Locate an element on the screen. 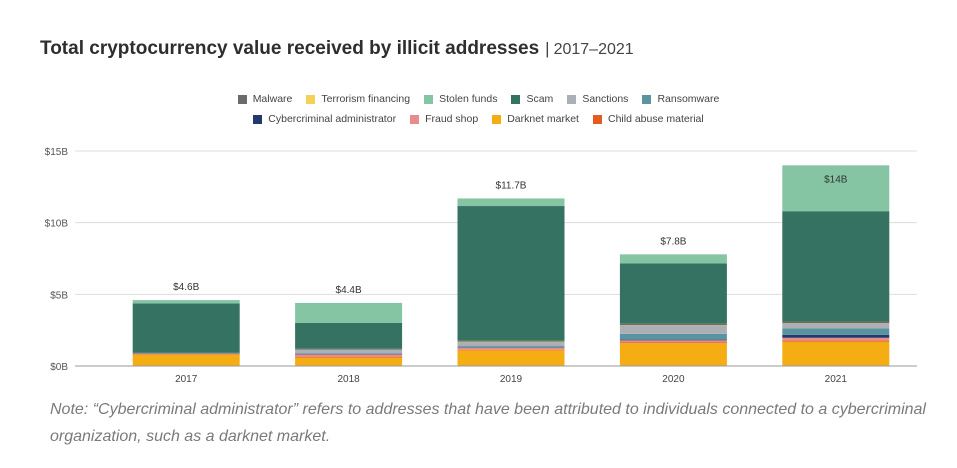 The height and width of the screenshot is (468, 957). legend-item-cybercriminal-administrator: Cybercriminal administrator is located at coordinates (324, 119).